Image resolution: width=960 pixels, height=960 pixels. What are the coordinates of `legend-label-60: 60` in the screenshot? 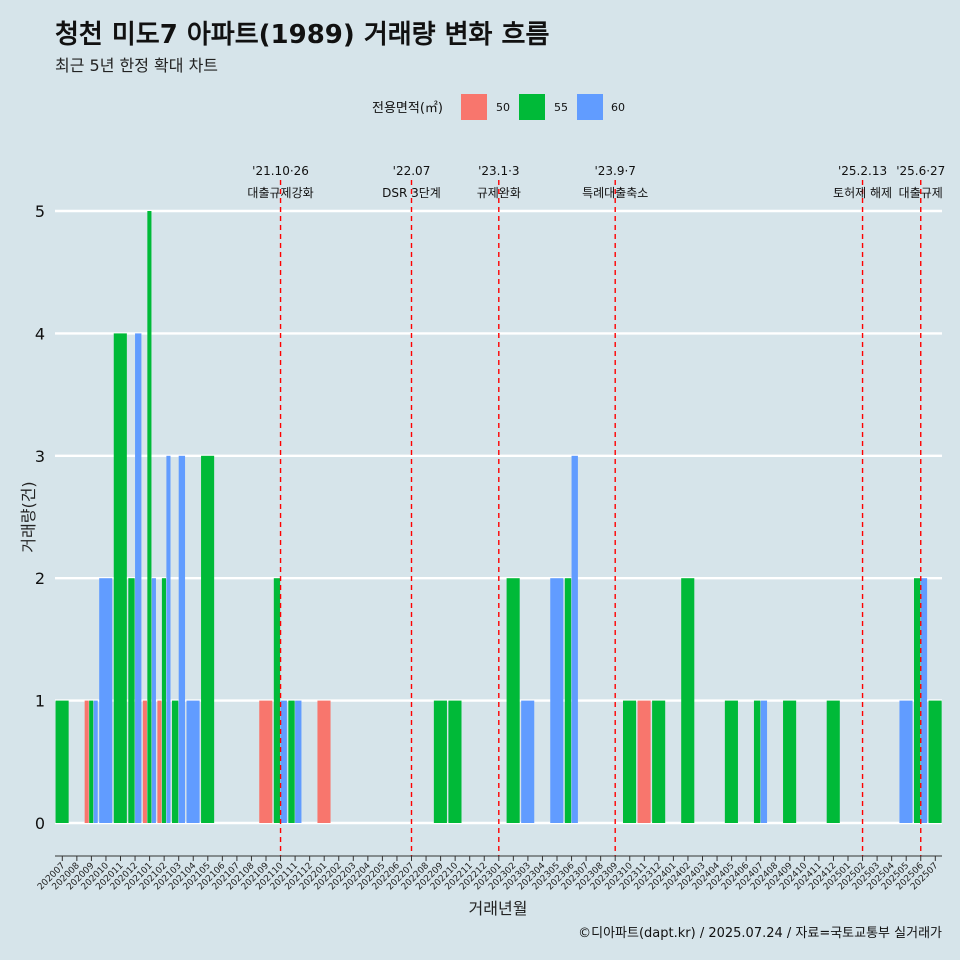 It's located at (618, 107).